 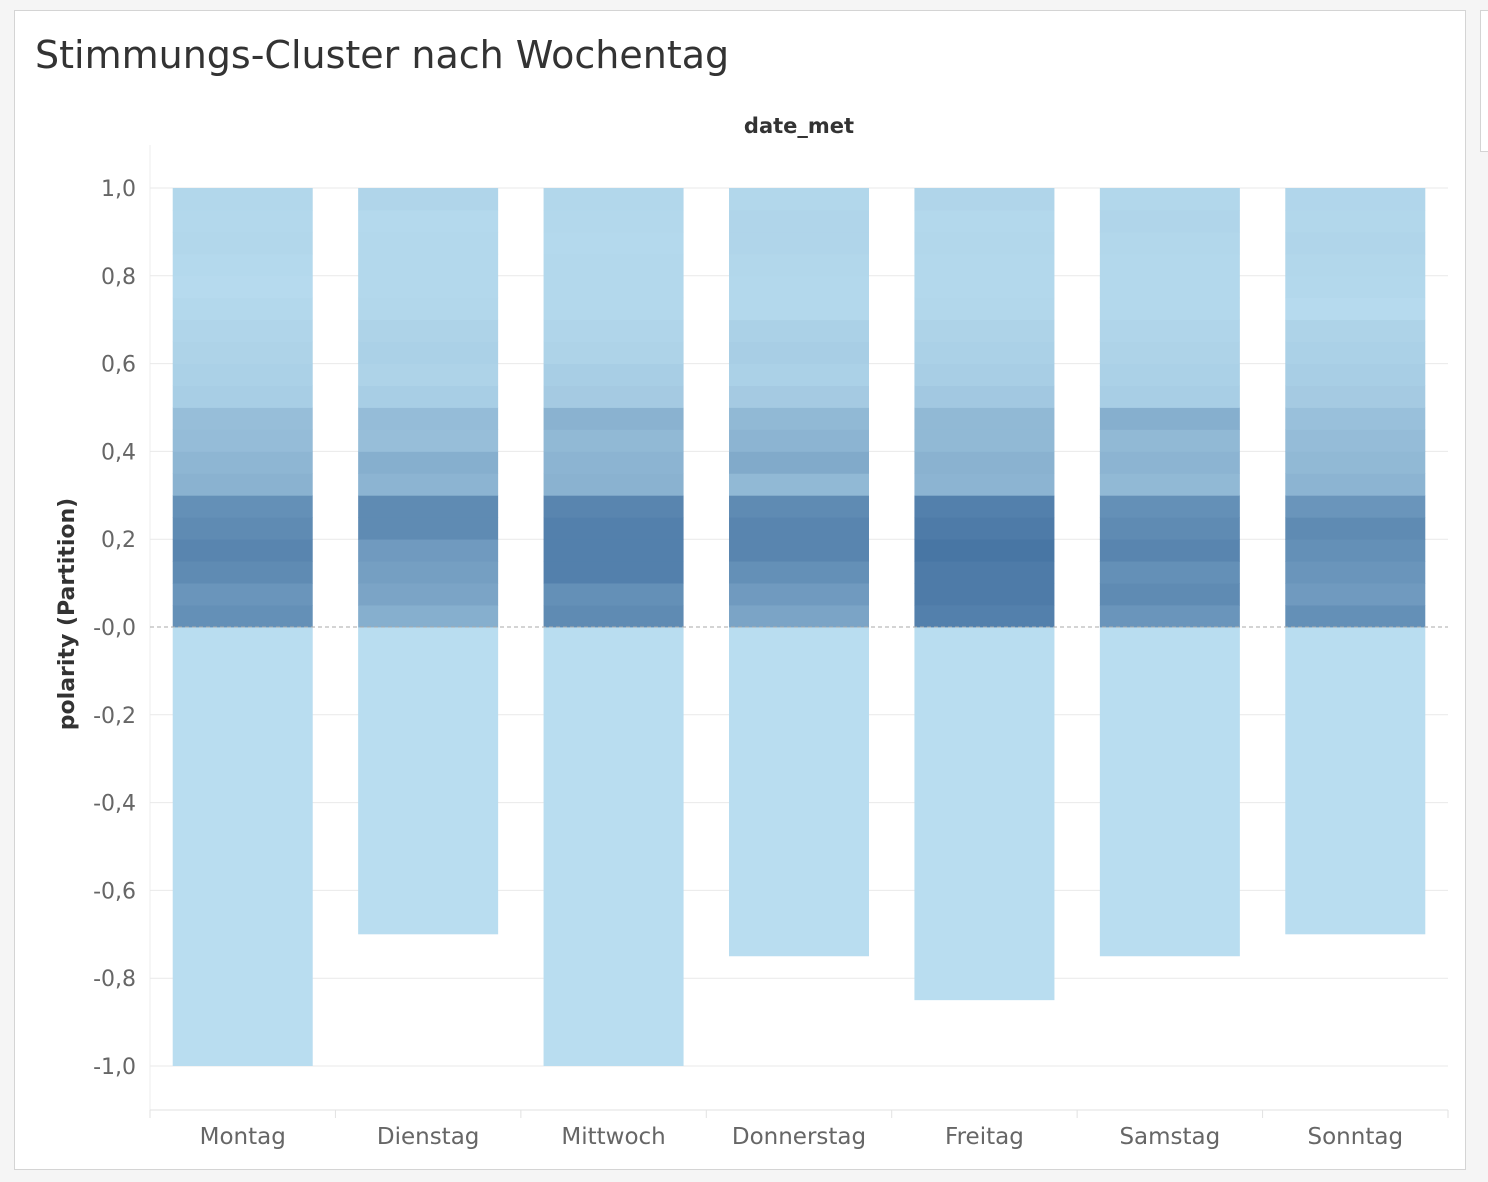 What do you see at coordinates (114, 716) in the screenshot?
I see `y-tick-label: -0,2` at bounding box center [114, 716].